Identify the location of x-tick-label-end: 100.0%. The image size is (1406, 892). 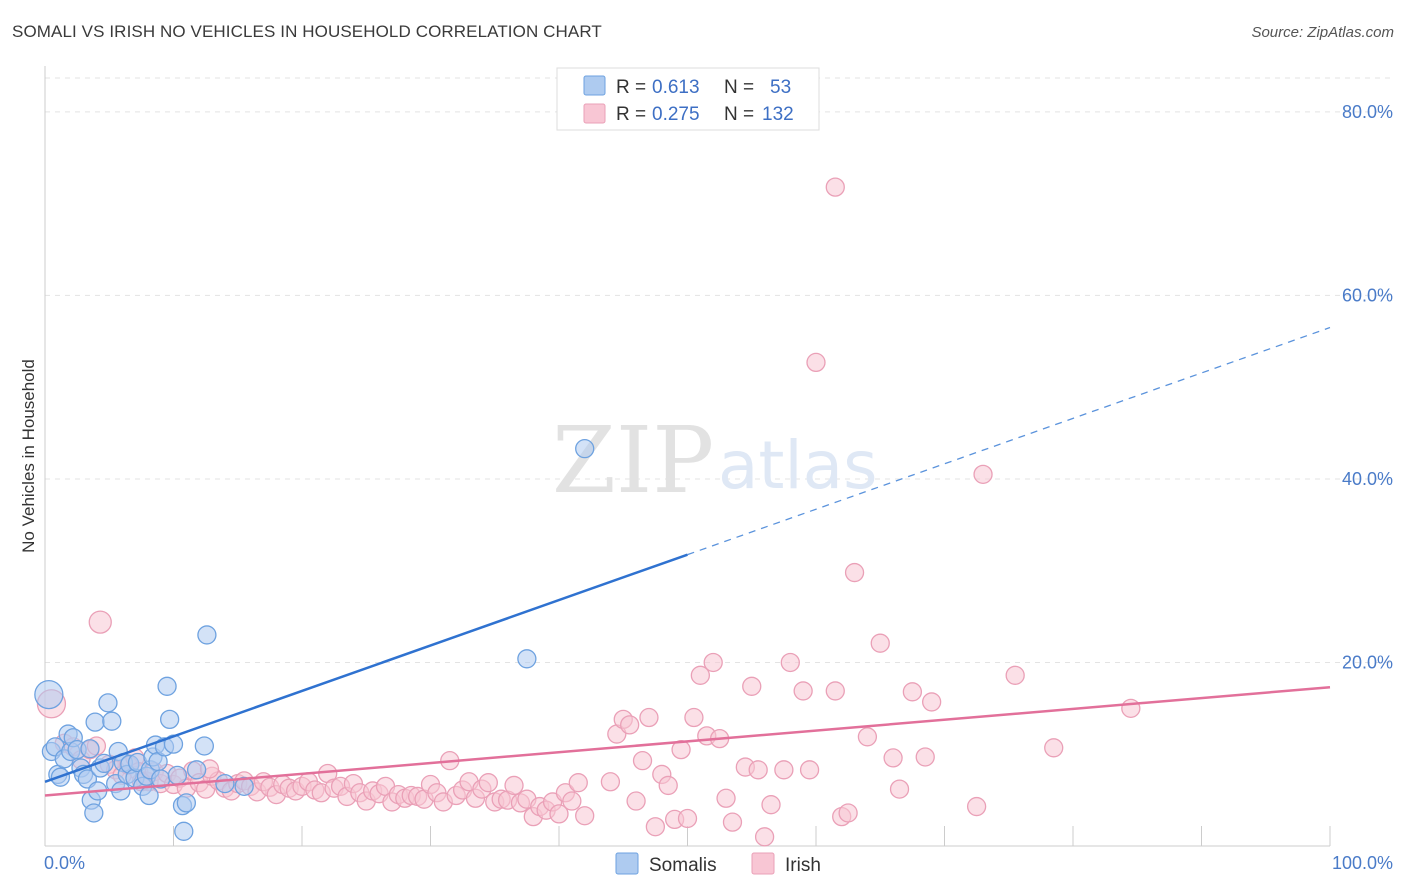
(1362, 863).